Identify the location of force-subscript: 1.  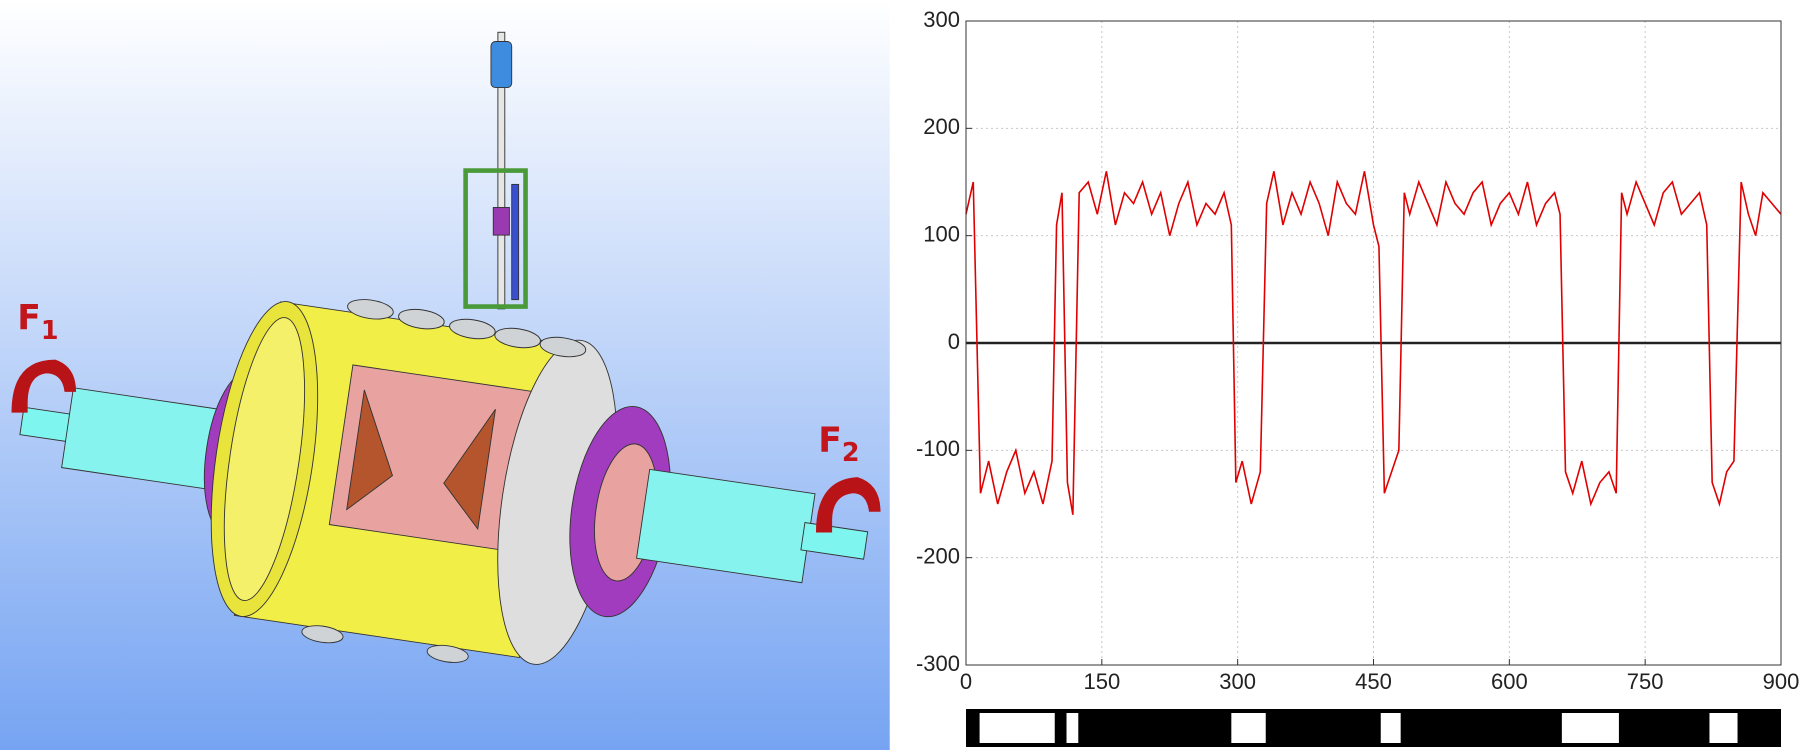
(50, 330).